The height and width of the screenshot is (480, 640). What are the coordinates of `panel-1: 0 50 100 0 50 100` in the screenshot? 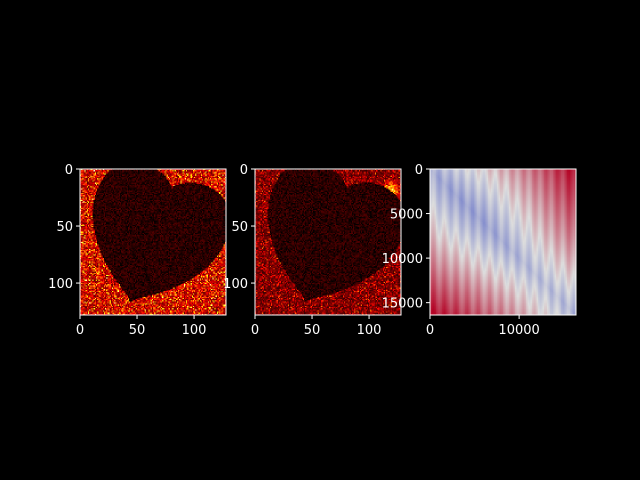 It's located at (137, 250).